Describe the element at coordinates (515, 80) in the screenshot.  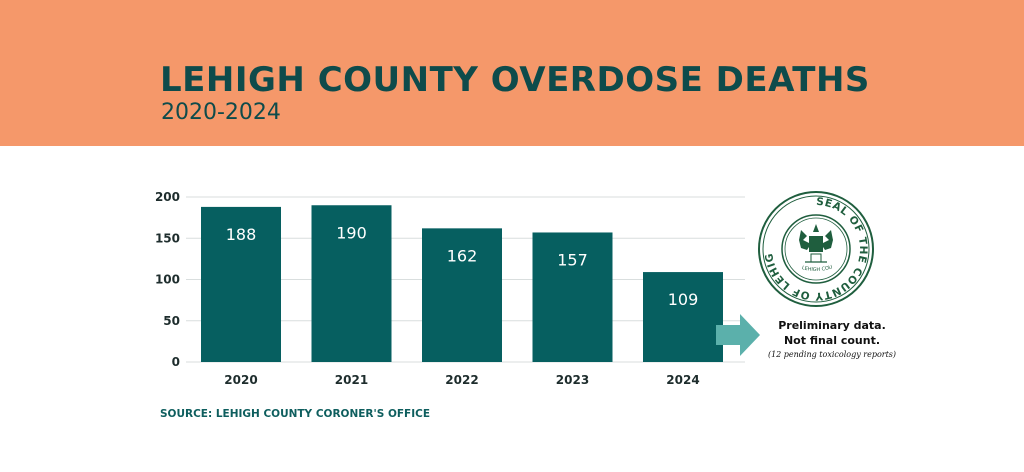
I see `chart-title: LEHIGH COUNTY OVERDOSE DEATHS` at that location.